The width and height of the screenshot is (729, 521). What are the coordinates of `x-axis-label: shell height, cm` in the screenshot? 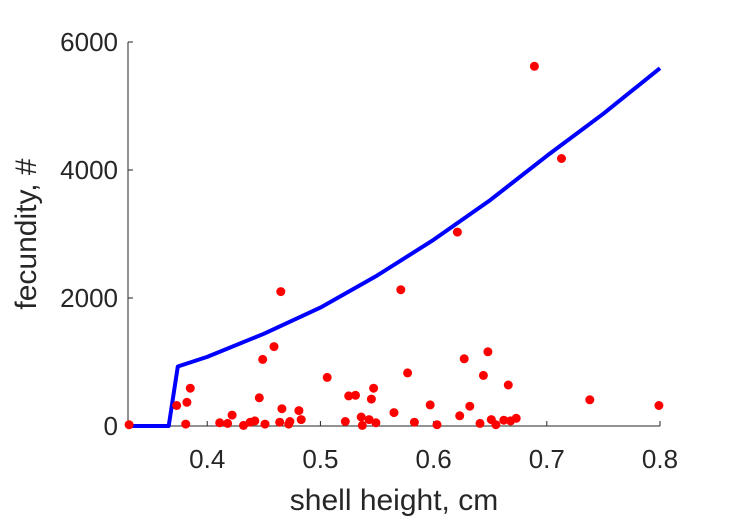 It's located at (394, 500).